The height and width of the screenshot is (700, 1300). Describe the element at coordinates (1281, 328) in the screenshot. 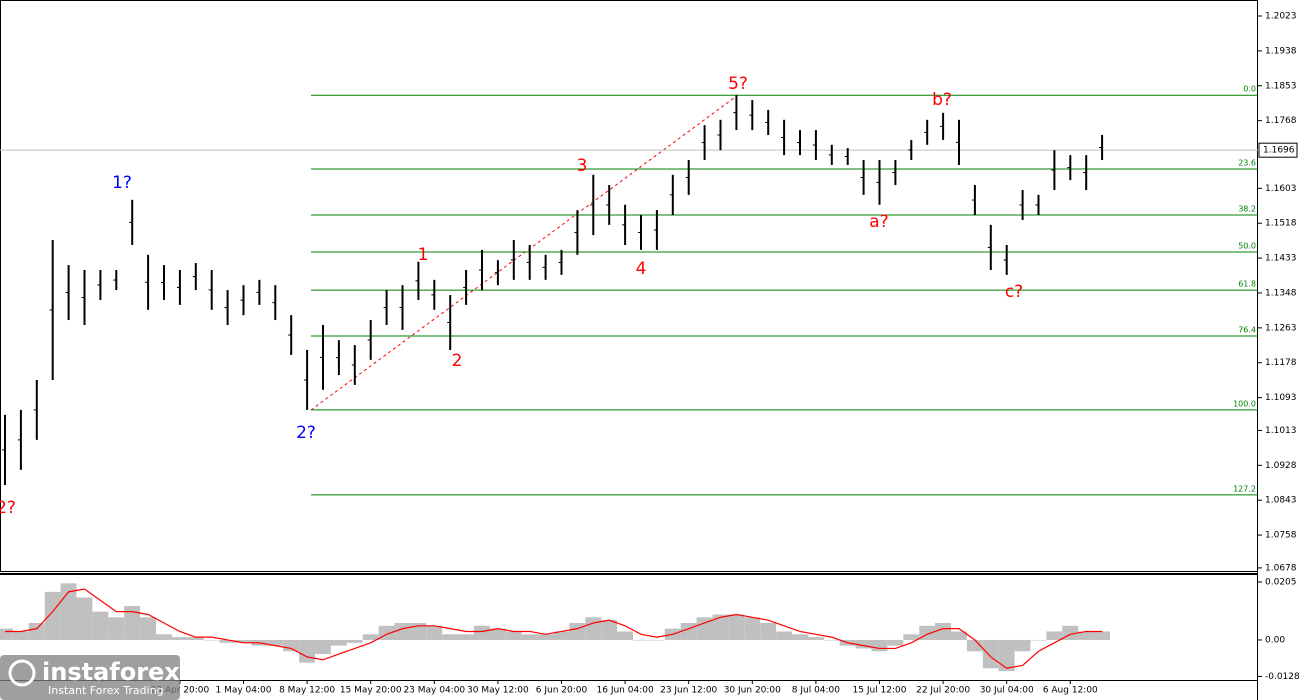

I see `y-tick-label: 1.1263` at that location.